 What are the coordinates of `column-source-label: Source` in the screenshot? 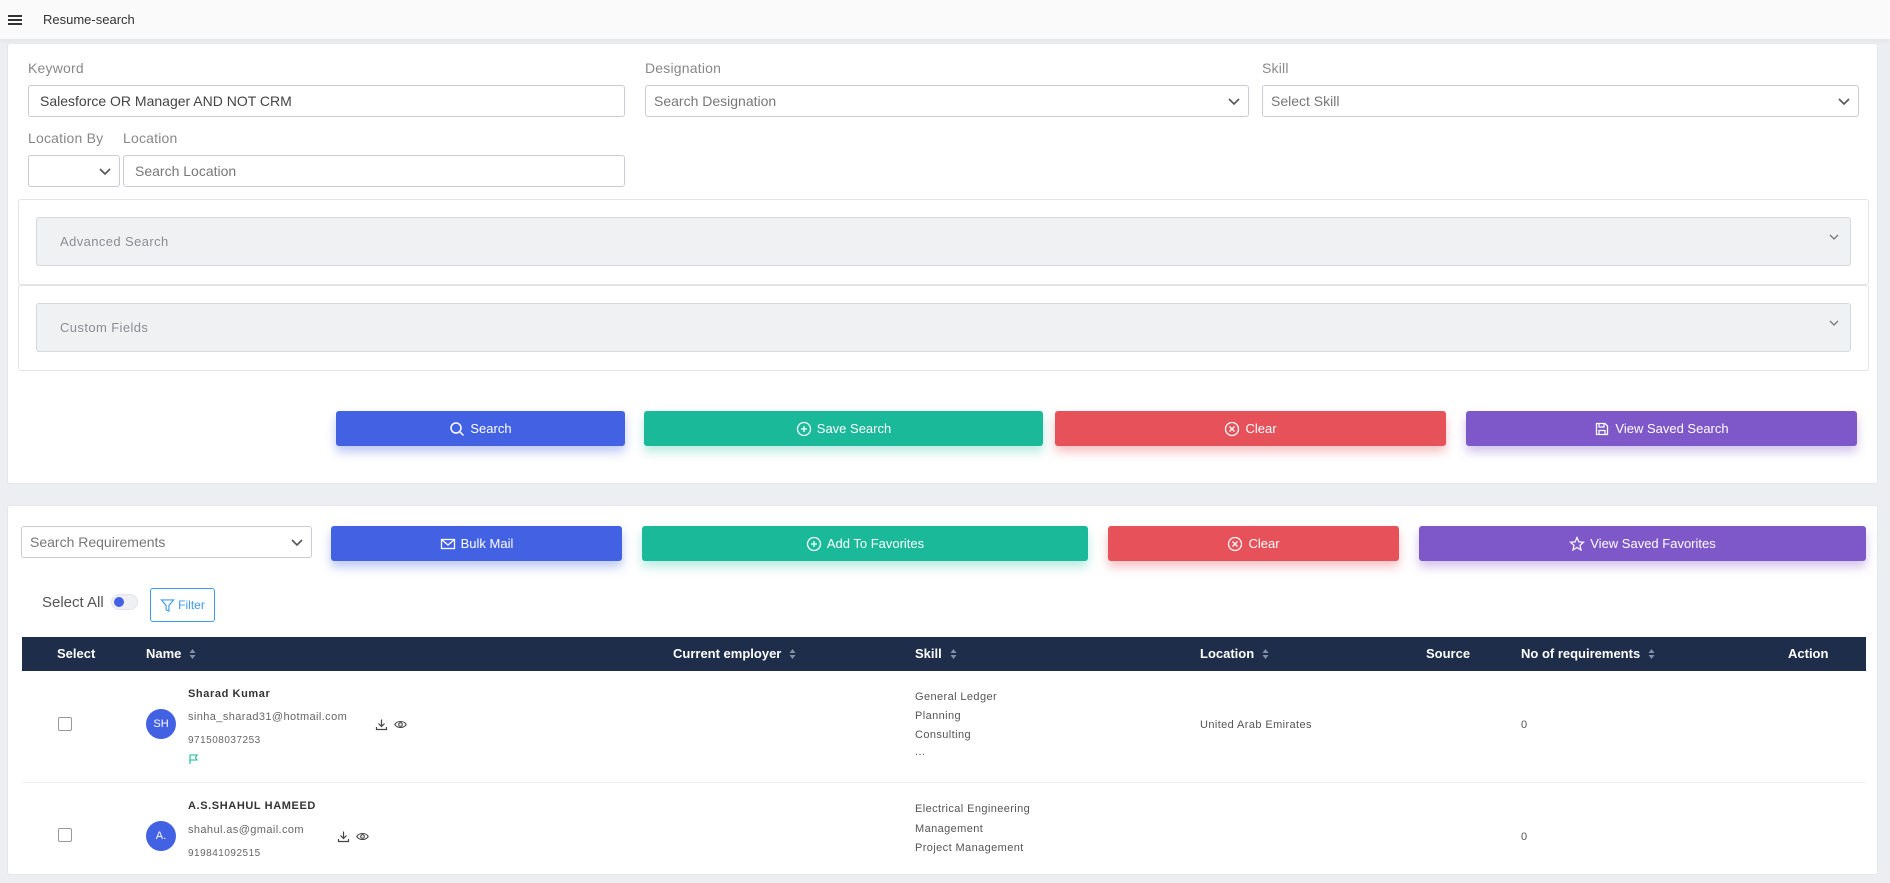 It's located at (1448, 653).